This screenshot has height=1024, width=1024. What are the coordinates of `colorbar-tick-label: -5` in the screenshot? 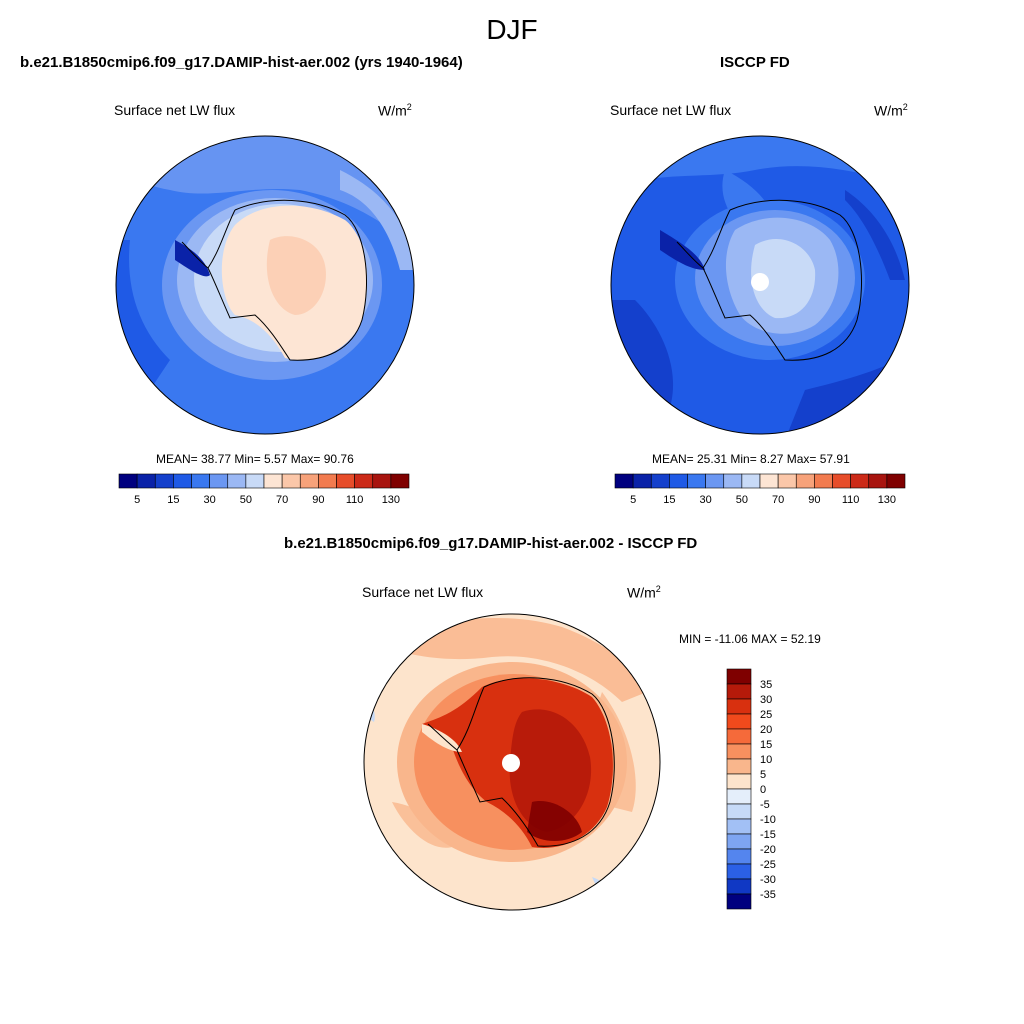 It's located at (765, 805).